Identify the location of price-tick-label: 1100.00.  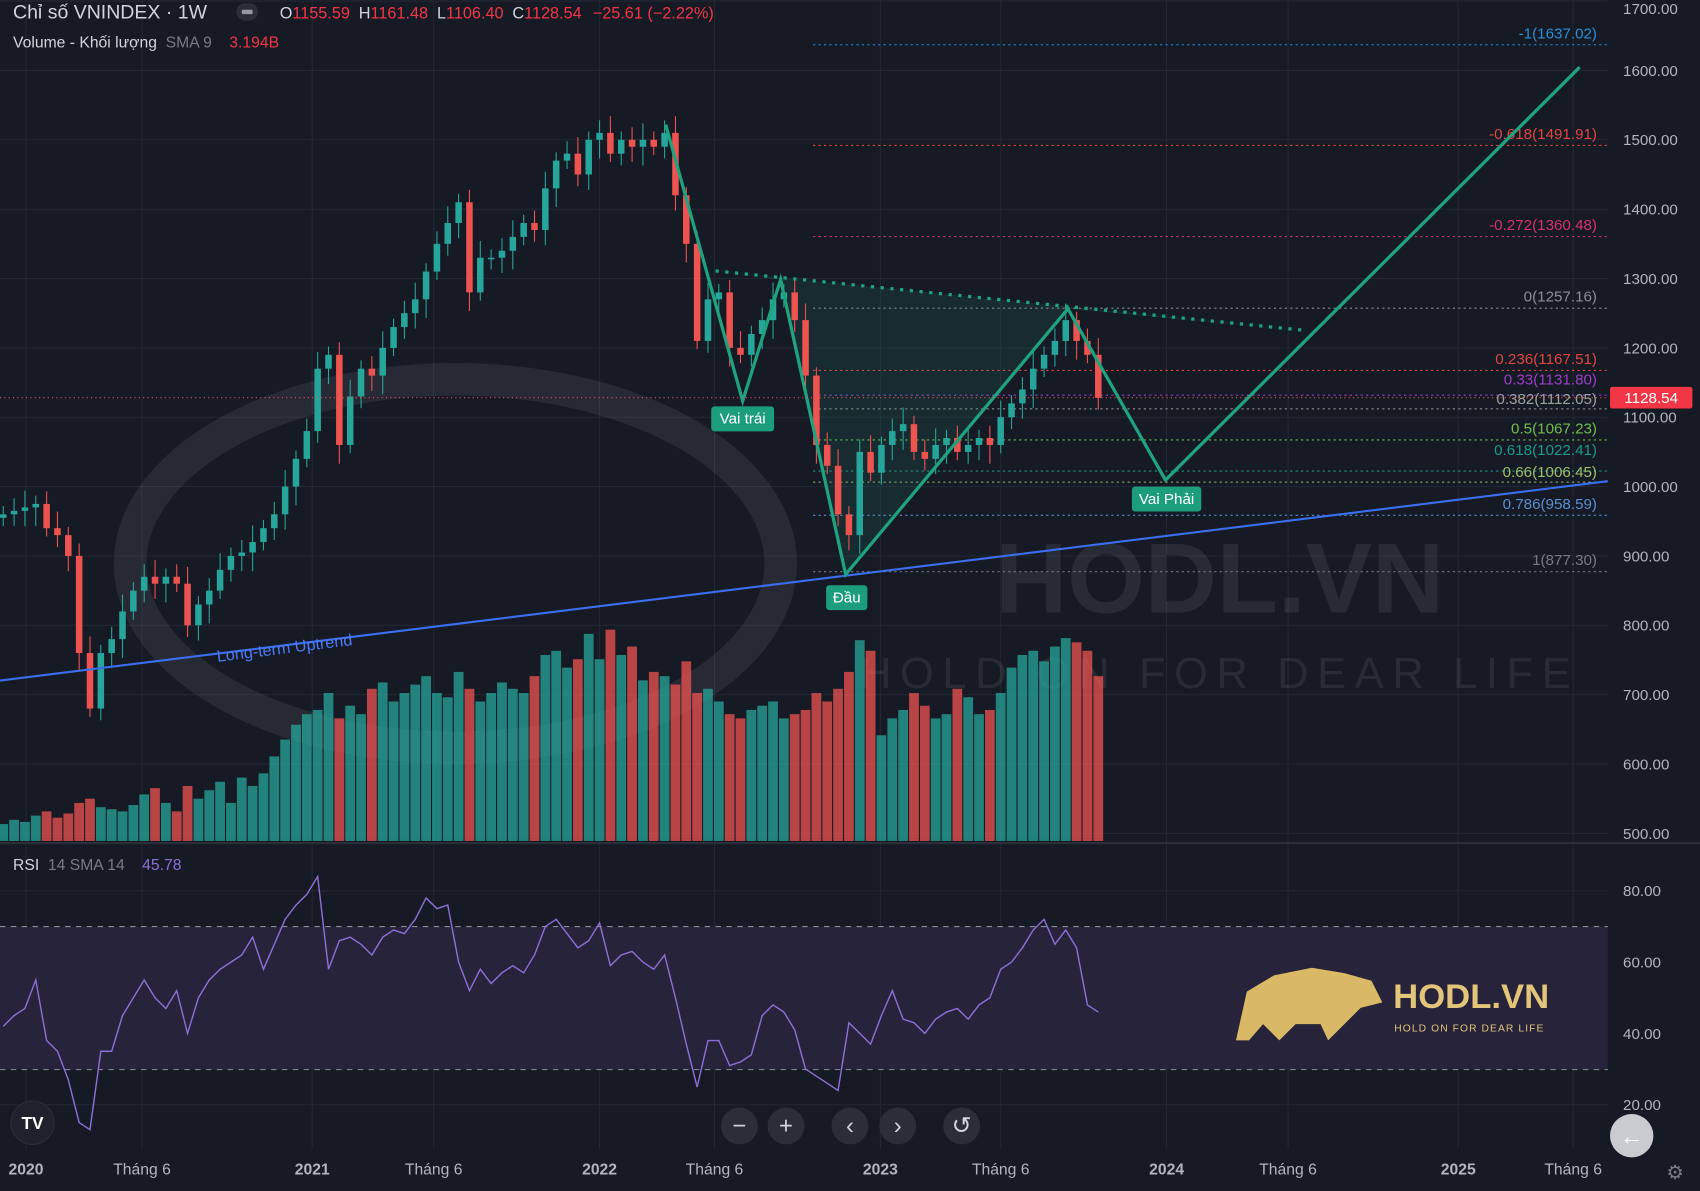
(1650, 418).